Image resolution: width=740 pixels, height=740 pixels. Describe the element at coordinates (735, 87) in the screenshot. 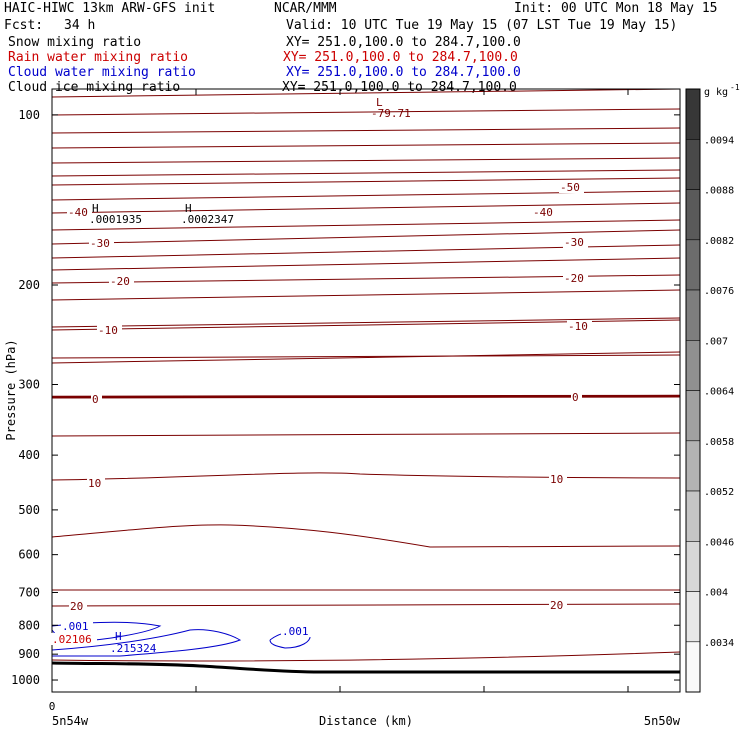

I see `colorbar-unit-exponent: -1` at that location.